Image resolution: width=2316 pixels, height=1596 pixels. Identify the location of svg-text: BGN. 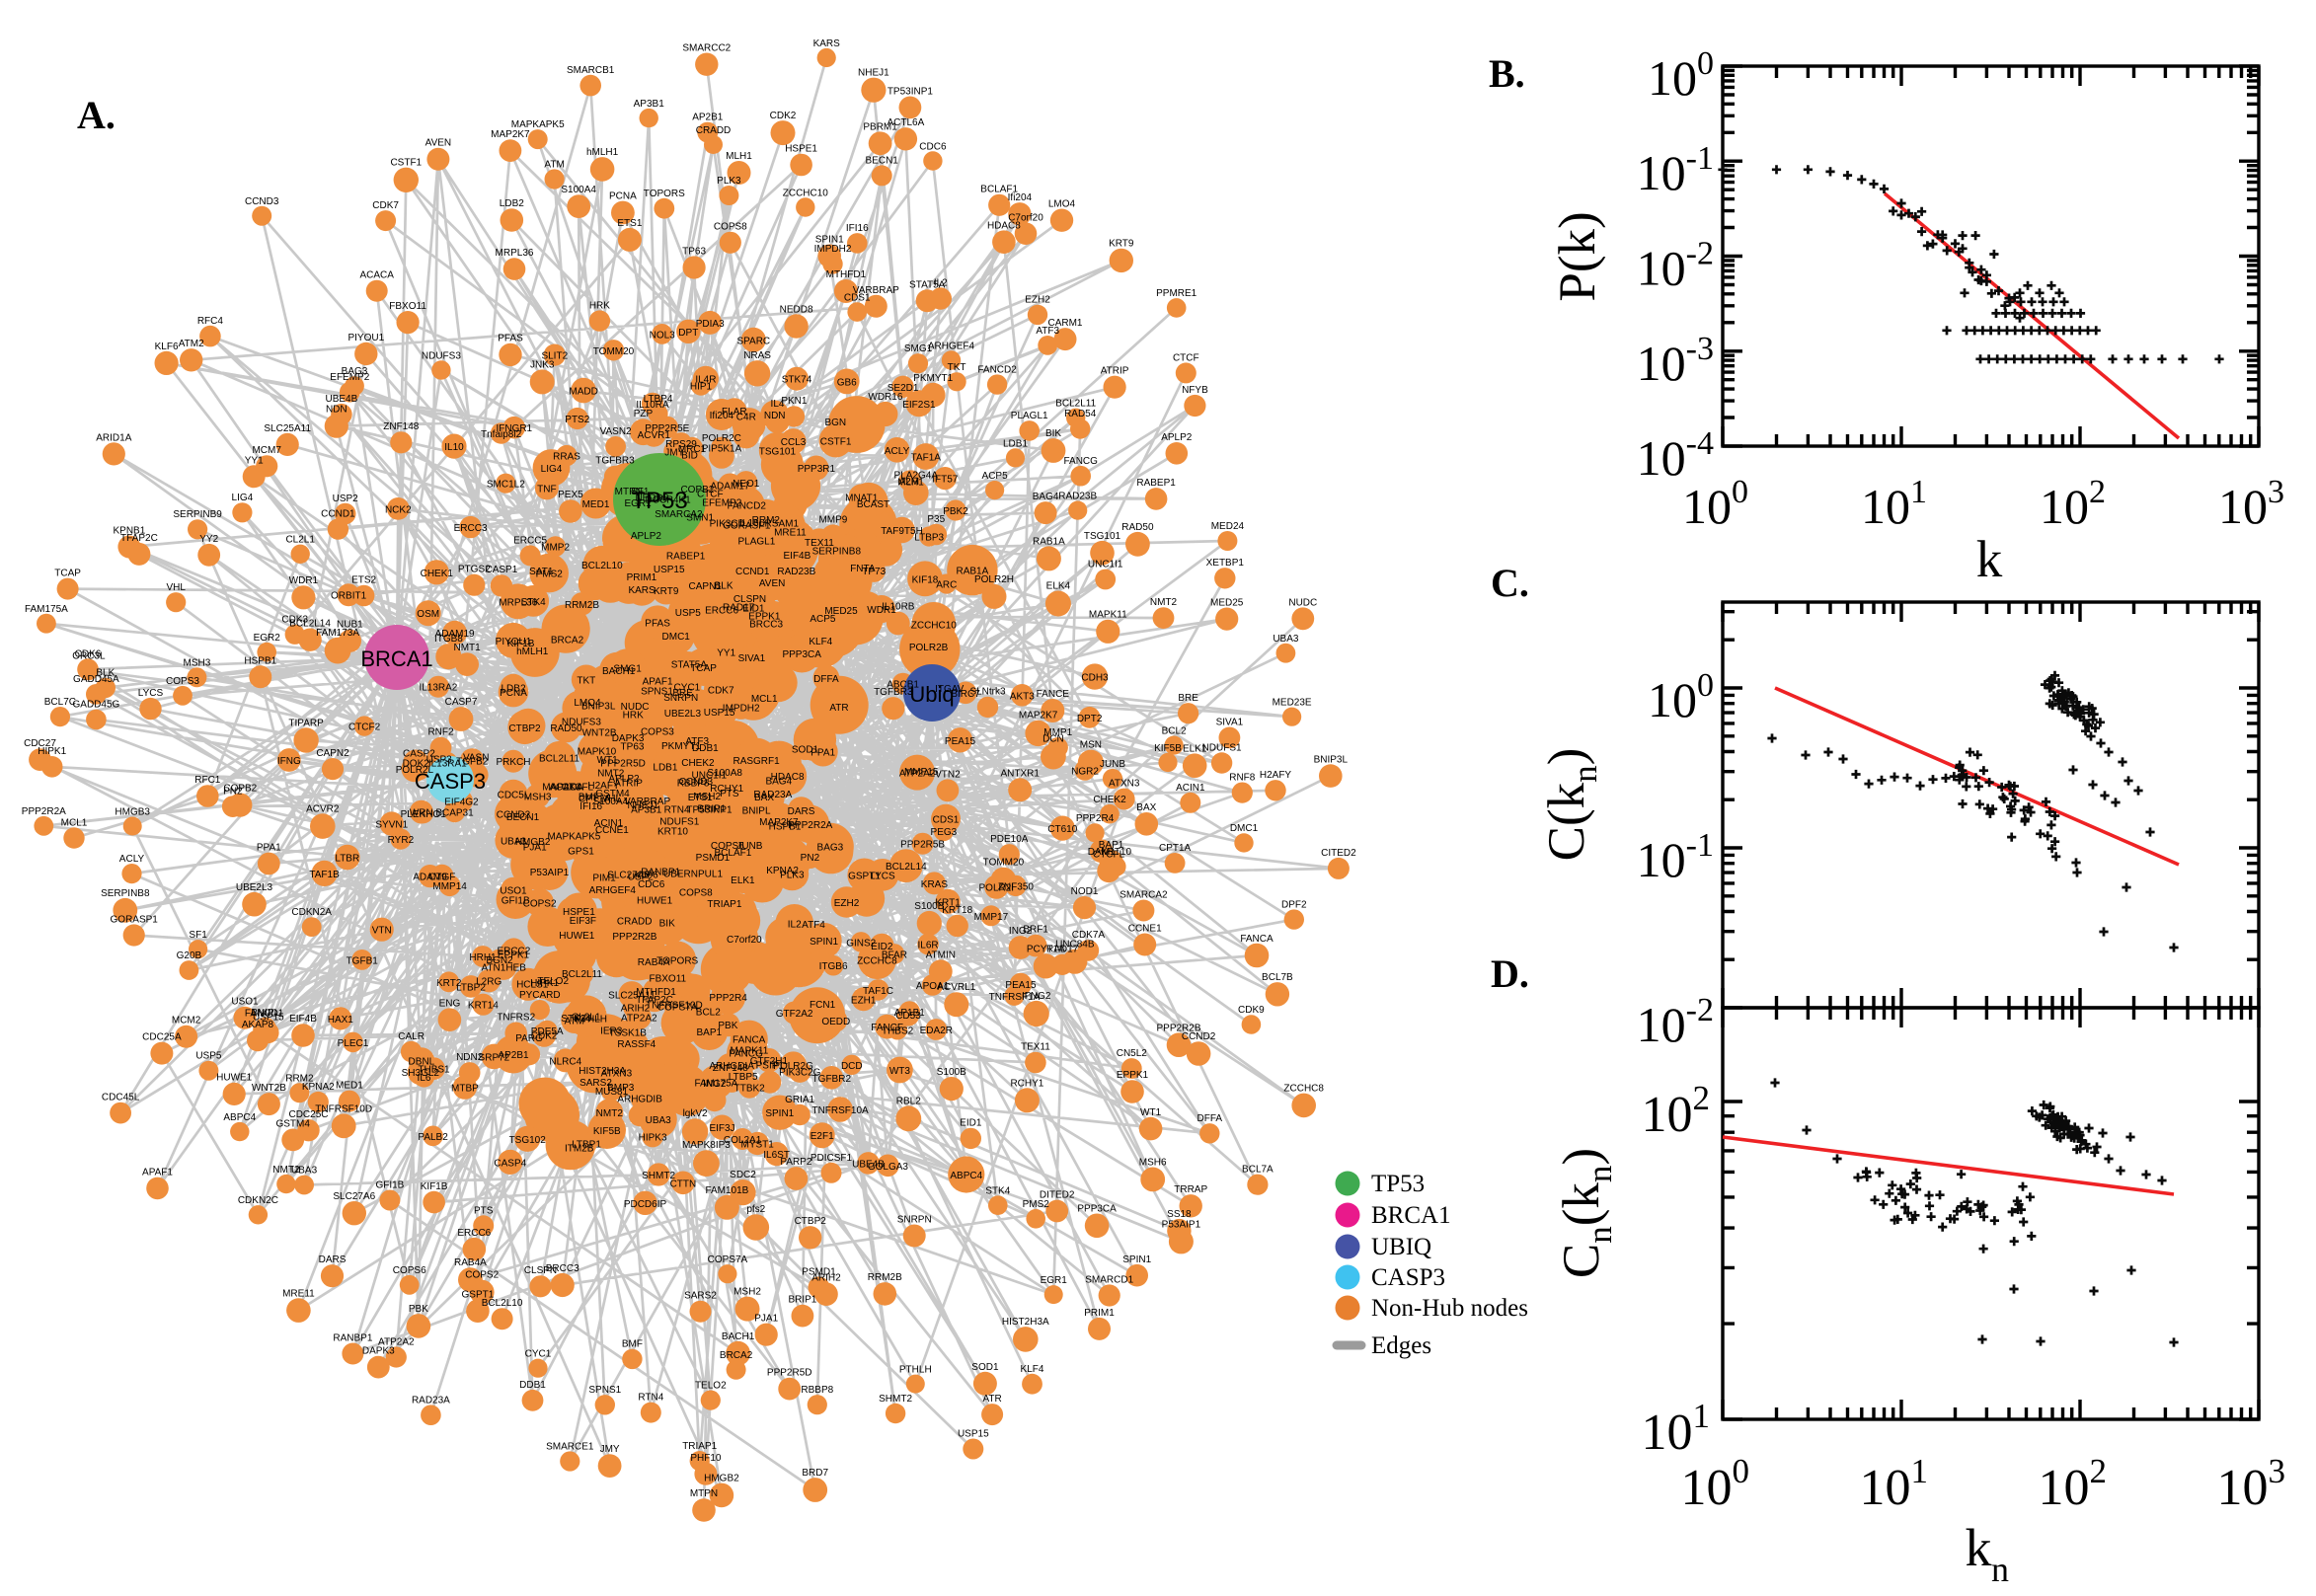
(835, 423).